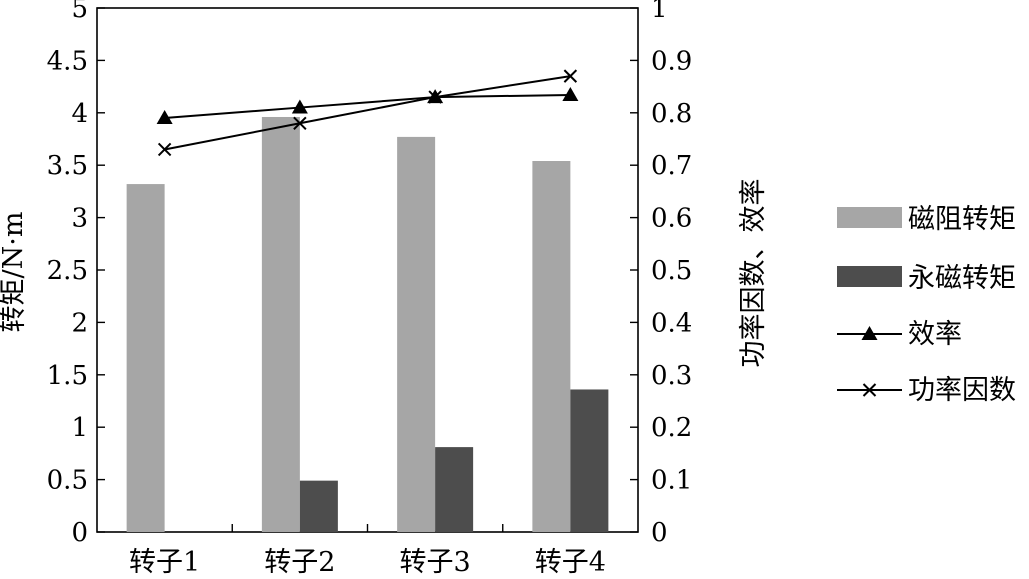 This screenshot has height=579, width=1029. I want to click on y-right-tick-label-0: 0, so click(659, 533).